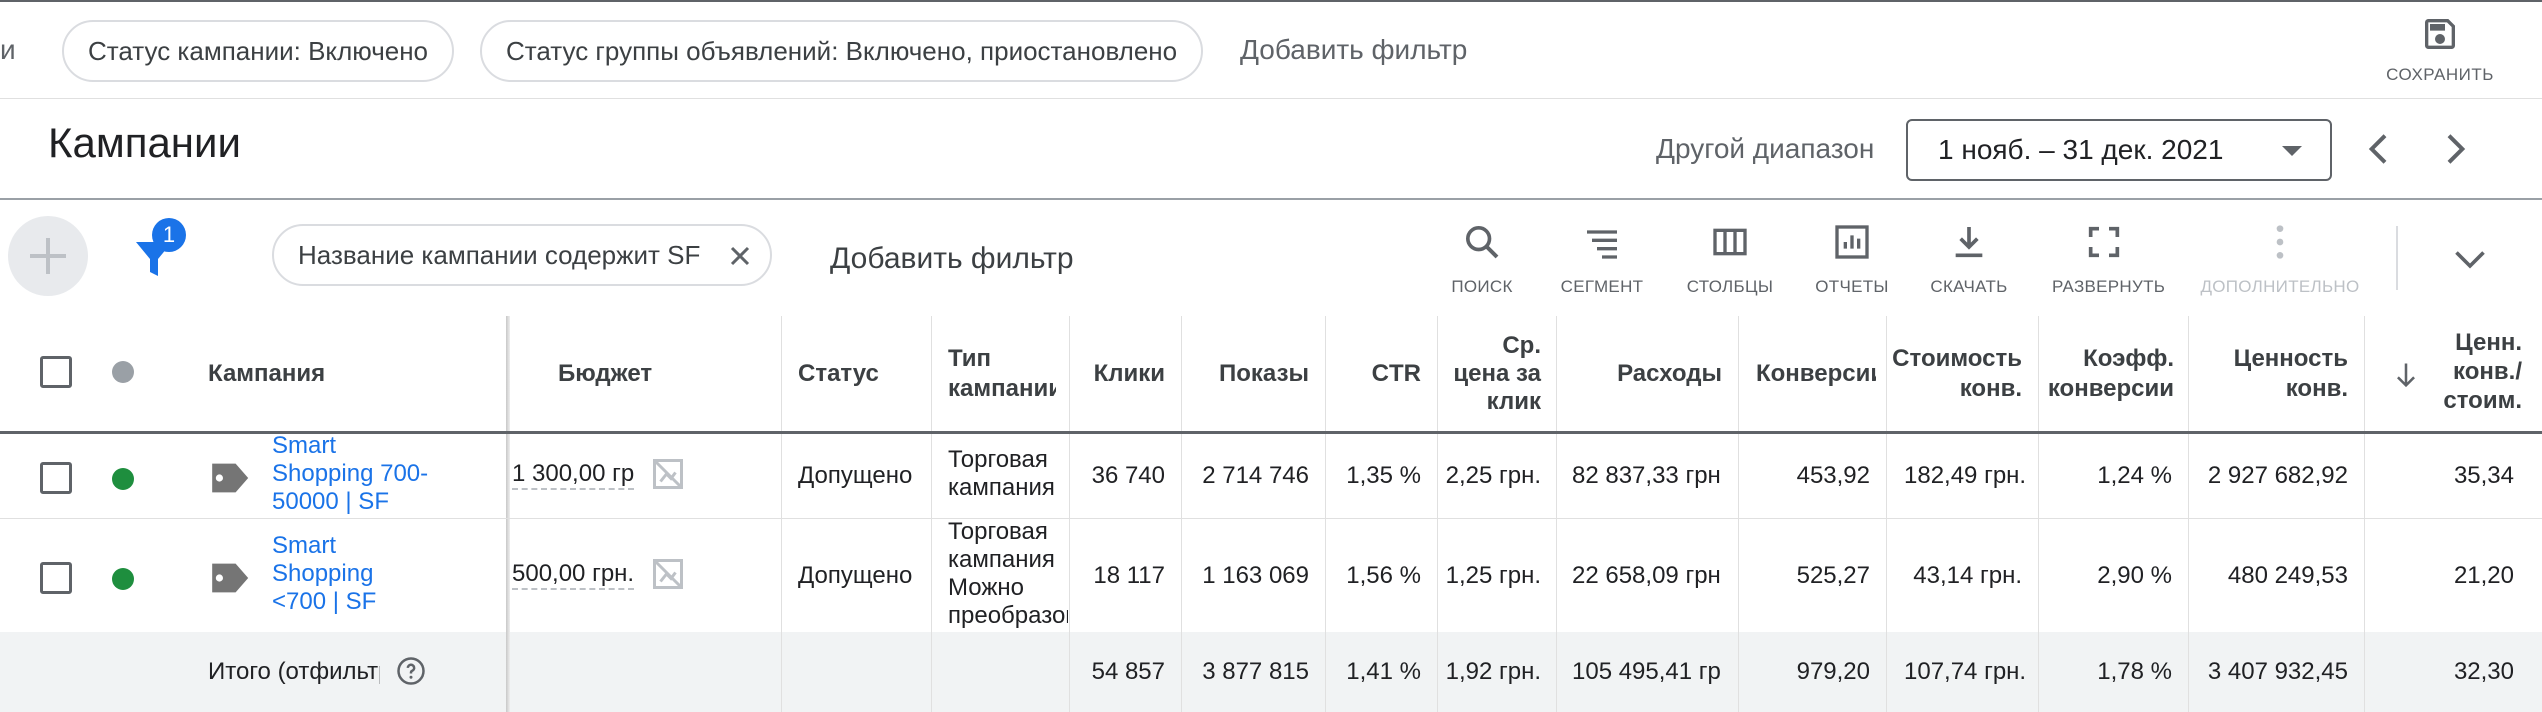  Describe the element at coordinates (522, 255) in the screenshot. I see `active-filter-chip: Название кампании содержит SF` at that location.